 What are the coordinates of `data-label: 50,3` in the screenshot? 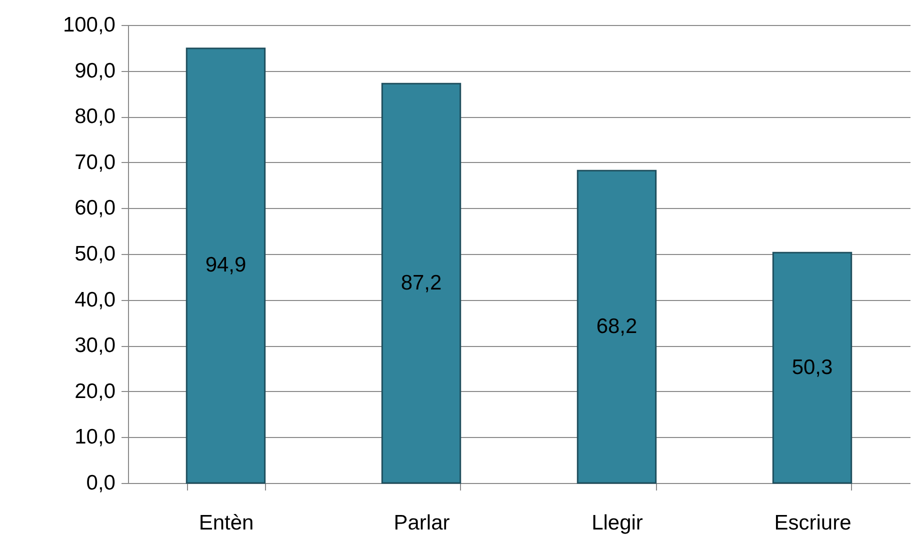 It's located at (812, 367).